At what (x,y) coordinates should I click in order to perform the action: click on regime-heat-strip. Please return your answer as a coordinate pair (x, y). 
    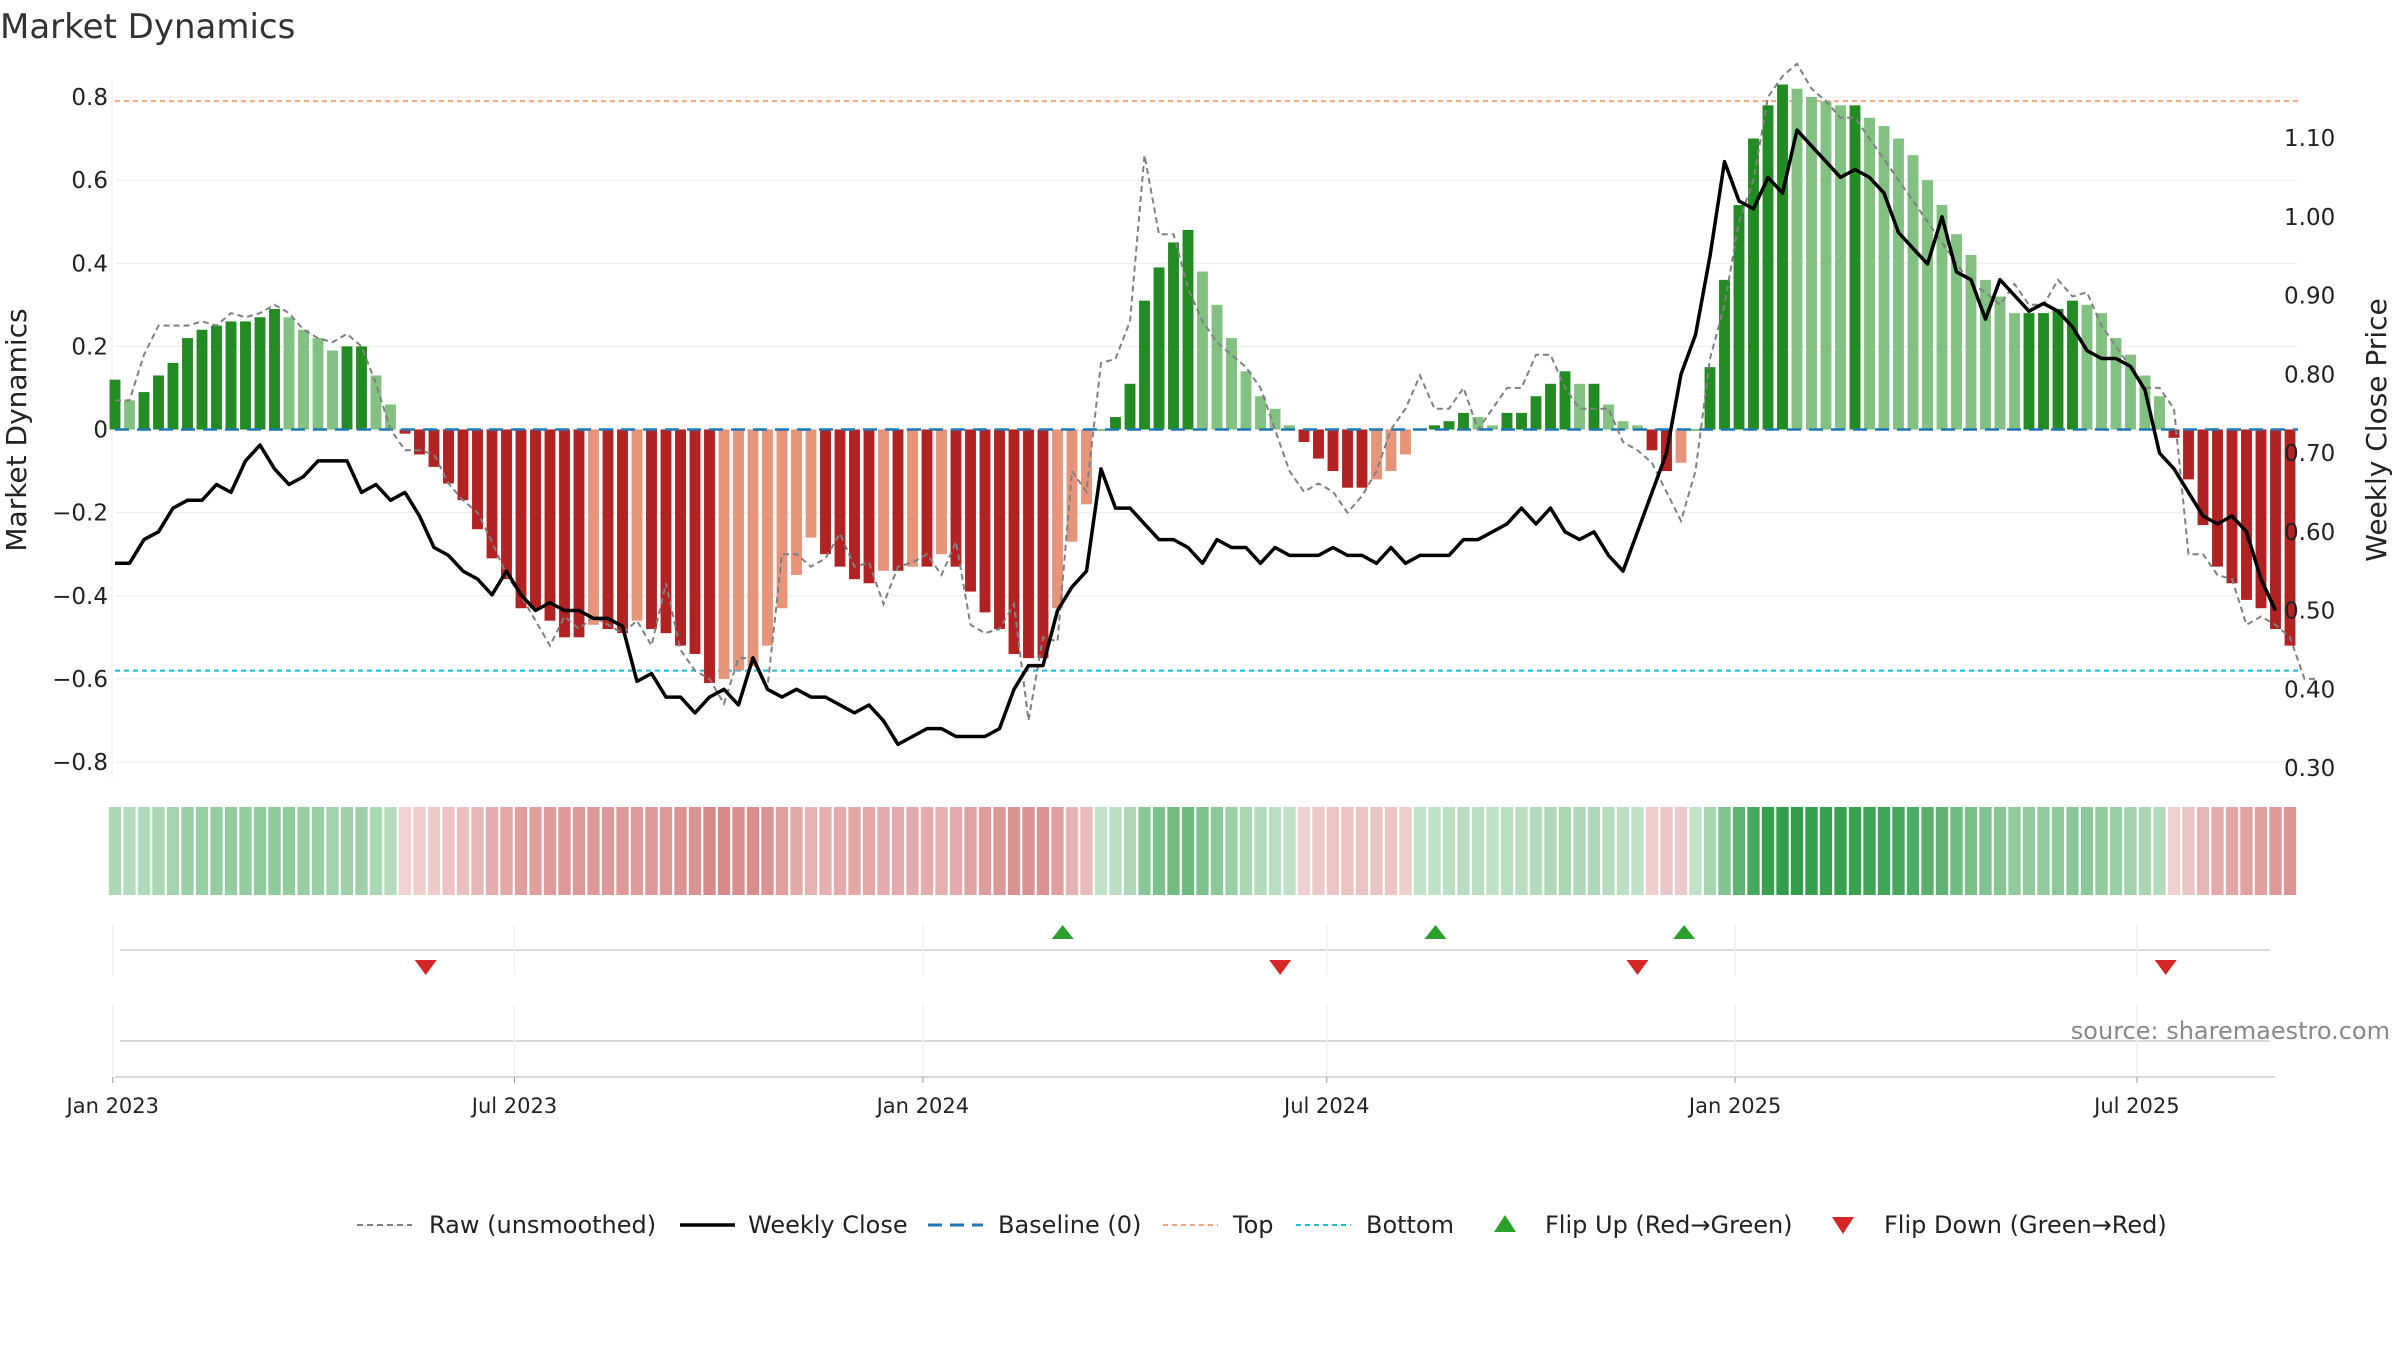
    Looking at the image, I should click on (1202, 851).